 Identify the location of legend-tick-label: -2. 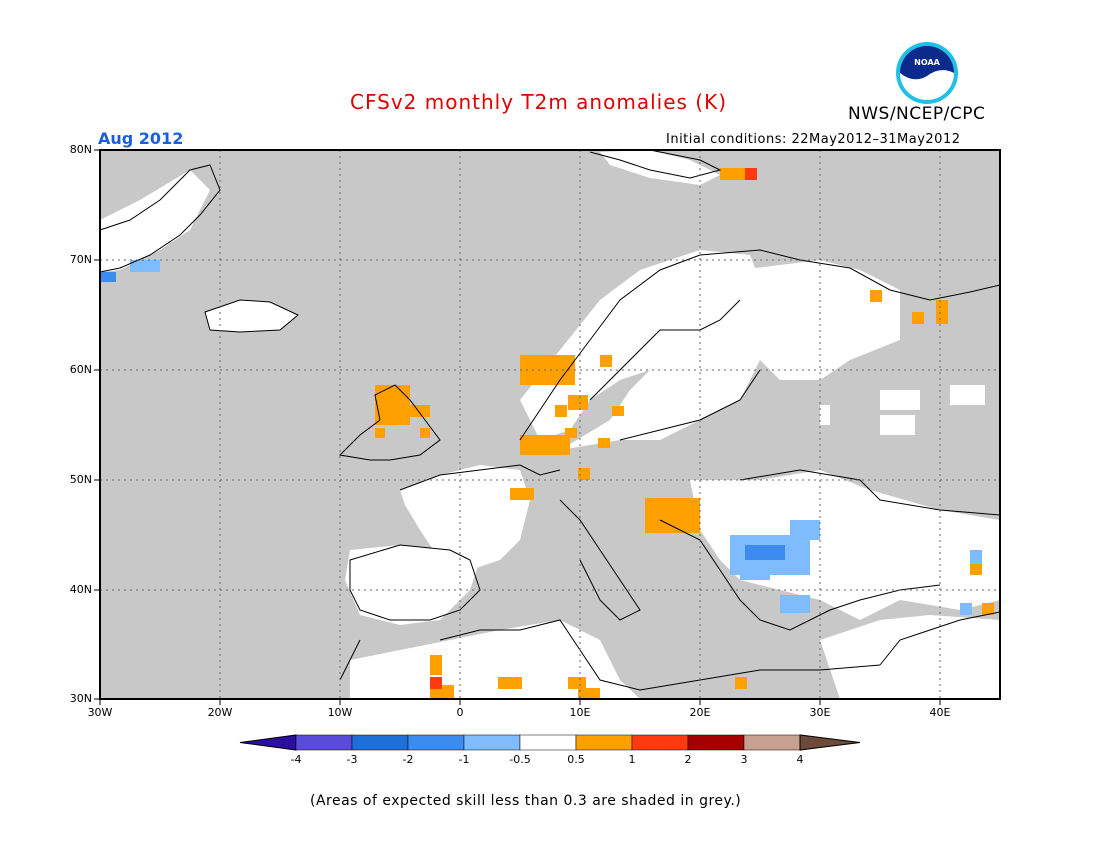
(408, 759).